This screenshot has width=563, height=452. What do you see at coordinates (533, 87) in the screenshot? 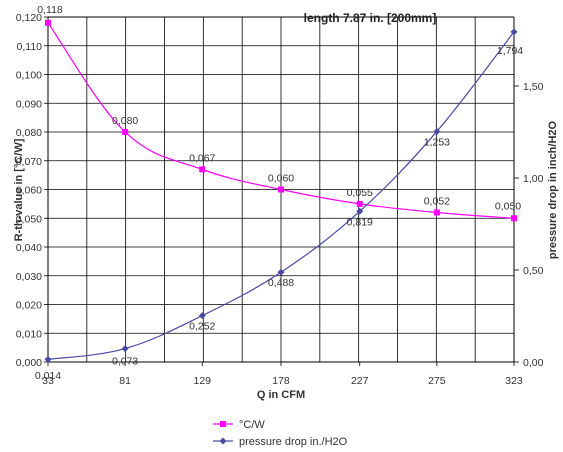
I see `y-right-tick-label: 1,50` at bounding box center [533, 87].